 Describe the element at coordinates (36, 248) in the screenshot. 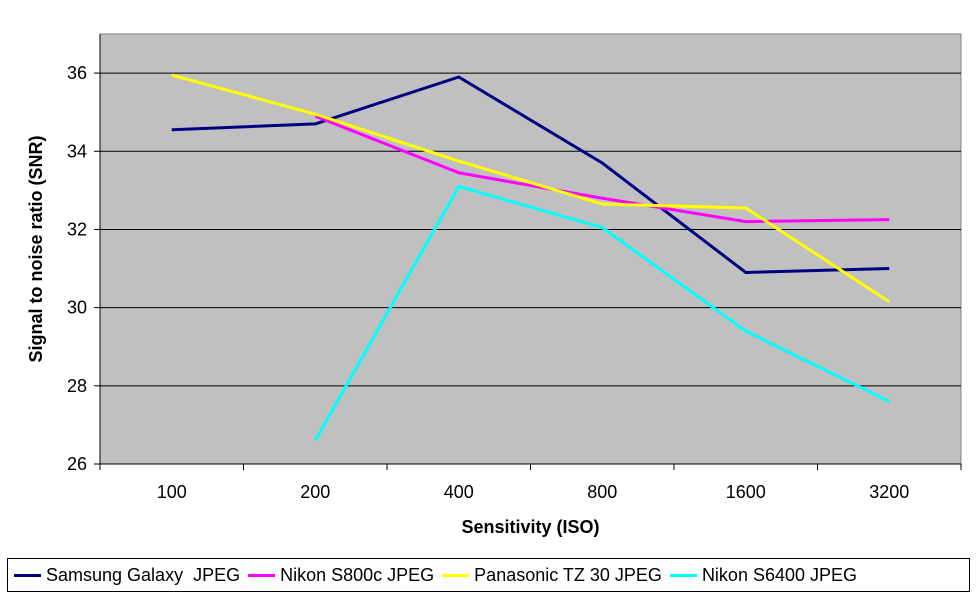

I see `y-axis-title: Signal to noise ratio (SNR)` at that location.